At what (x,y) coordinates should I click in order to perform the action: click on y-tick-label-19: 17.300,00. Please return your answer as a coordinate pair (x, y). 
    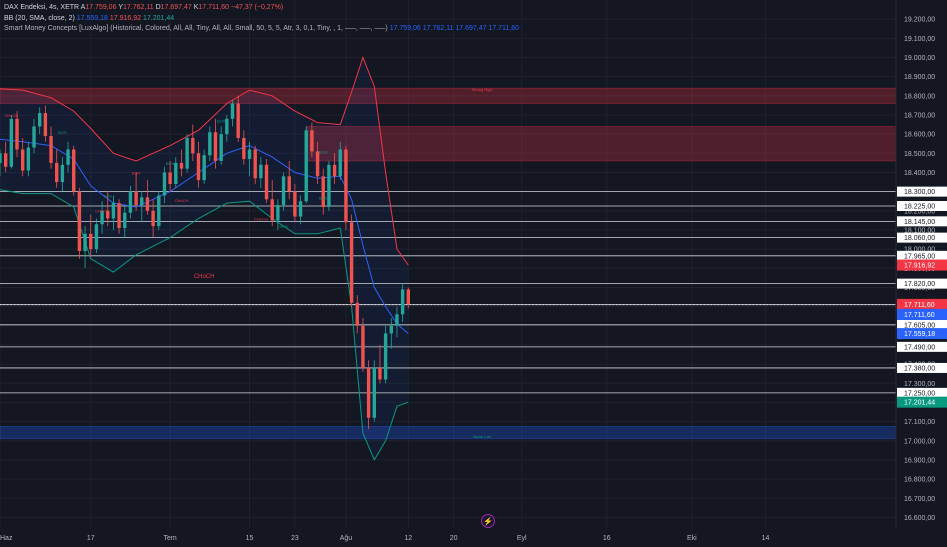
    Looking at the image, I should click on (919, 384).